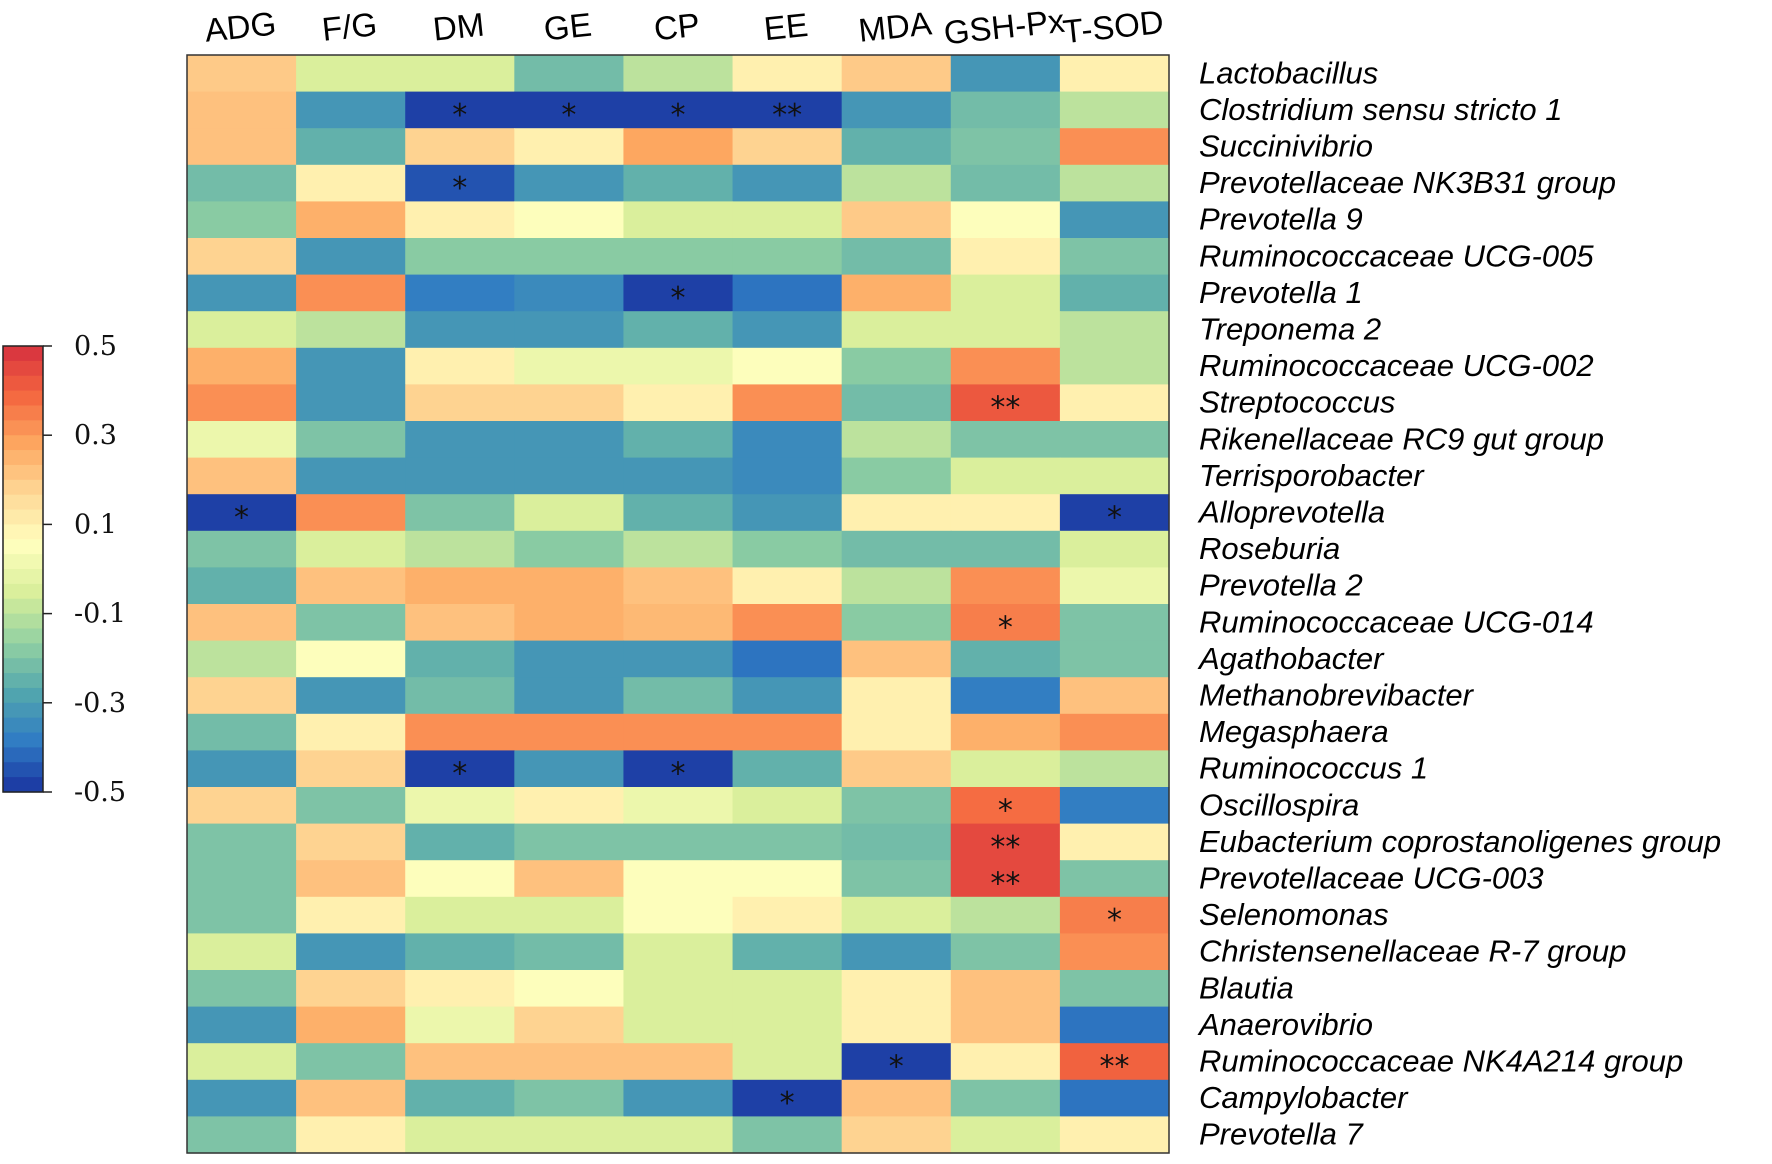 Image resolution: width=1772 pixels, height=1164 pixels. What do you see at coordinates (1412, 951) in the screenshot?
I see `row-label: Christensenellaceae R-7 group` at bounding box center [1412, 951].